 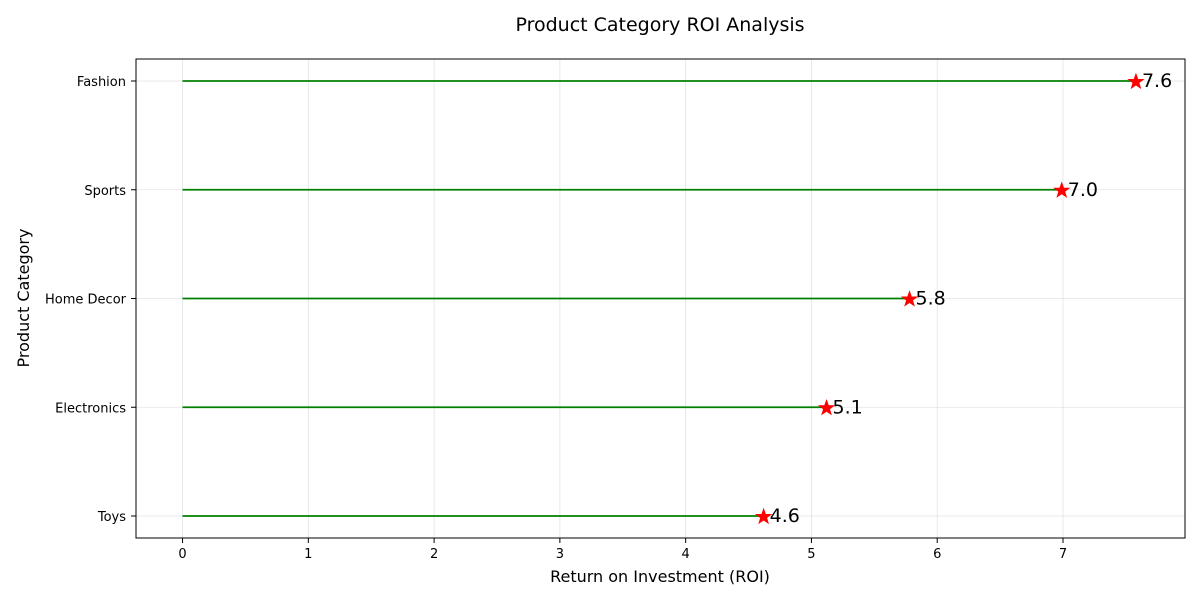 I want to click on data-label: 7.6, so click(x=1157, y=81).